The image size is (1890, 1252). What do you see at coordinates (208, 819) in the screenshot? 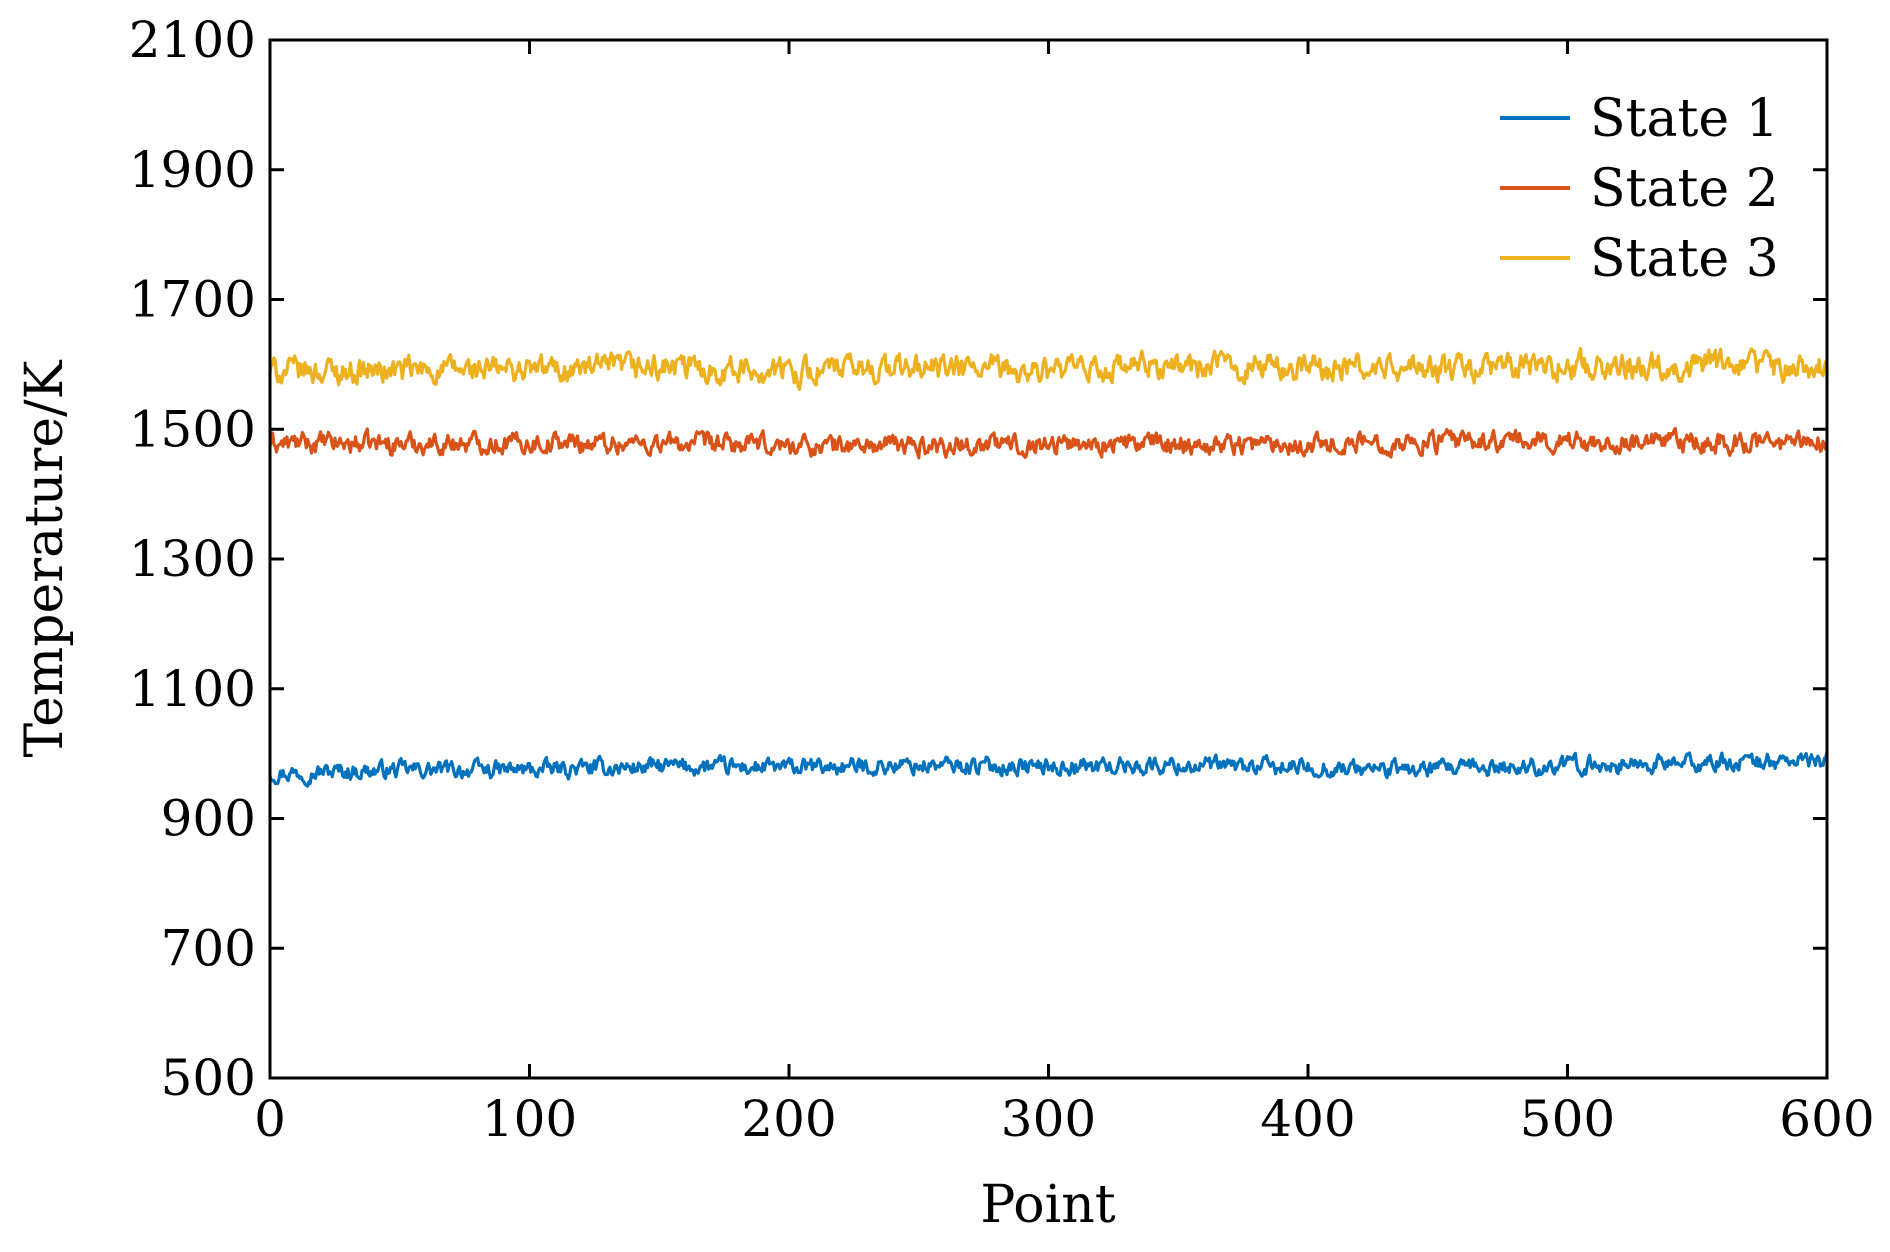
I see `y-tick-label: 900` at bounding box center [208, 819].